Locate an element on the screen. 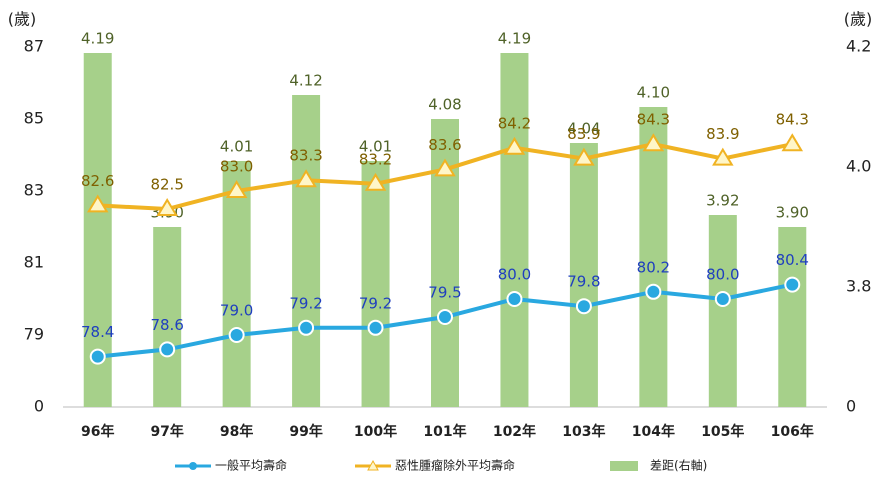 The height and width of the screenshot is (500, 880). bar-value-label: 3.90 is located at coordinates (792, 213).